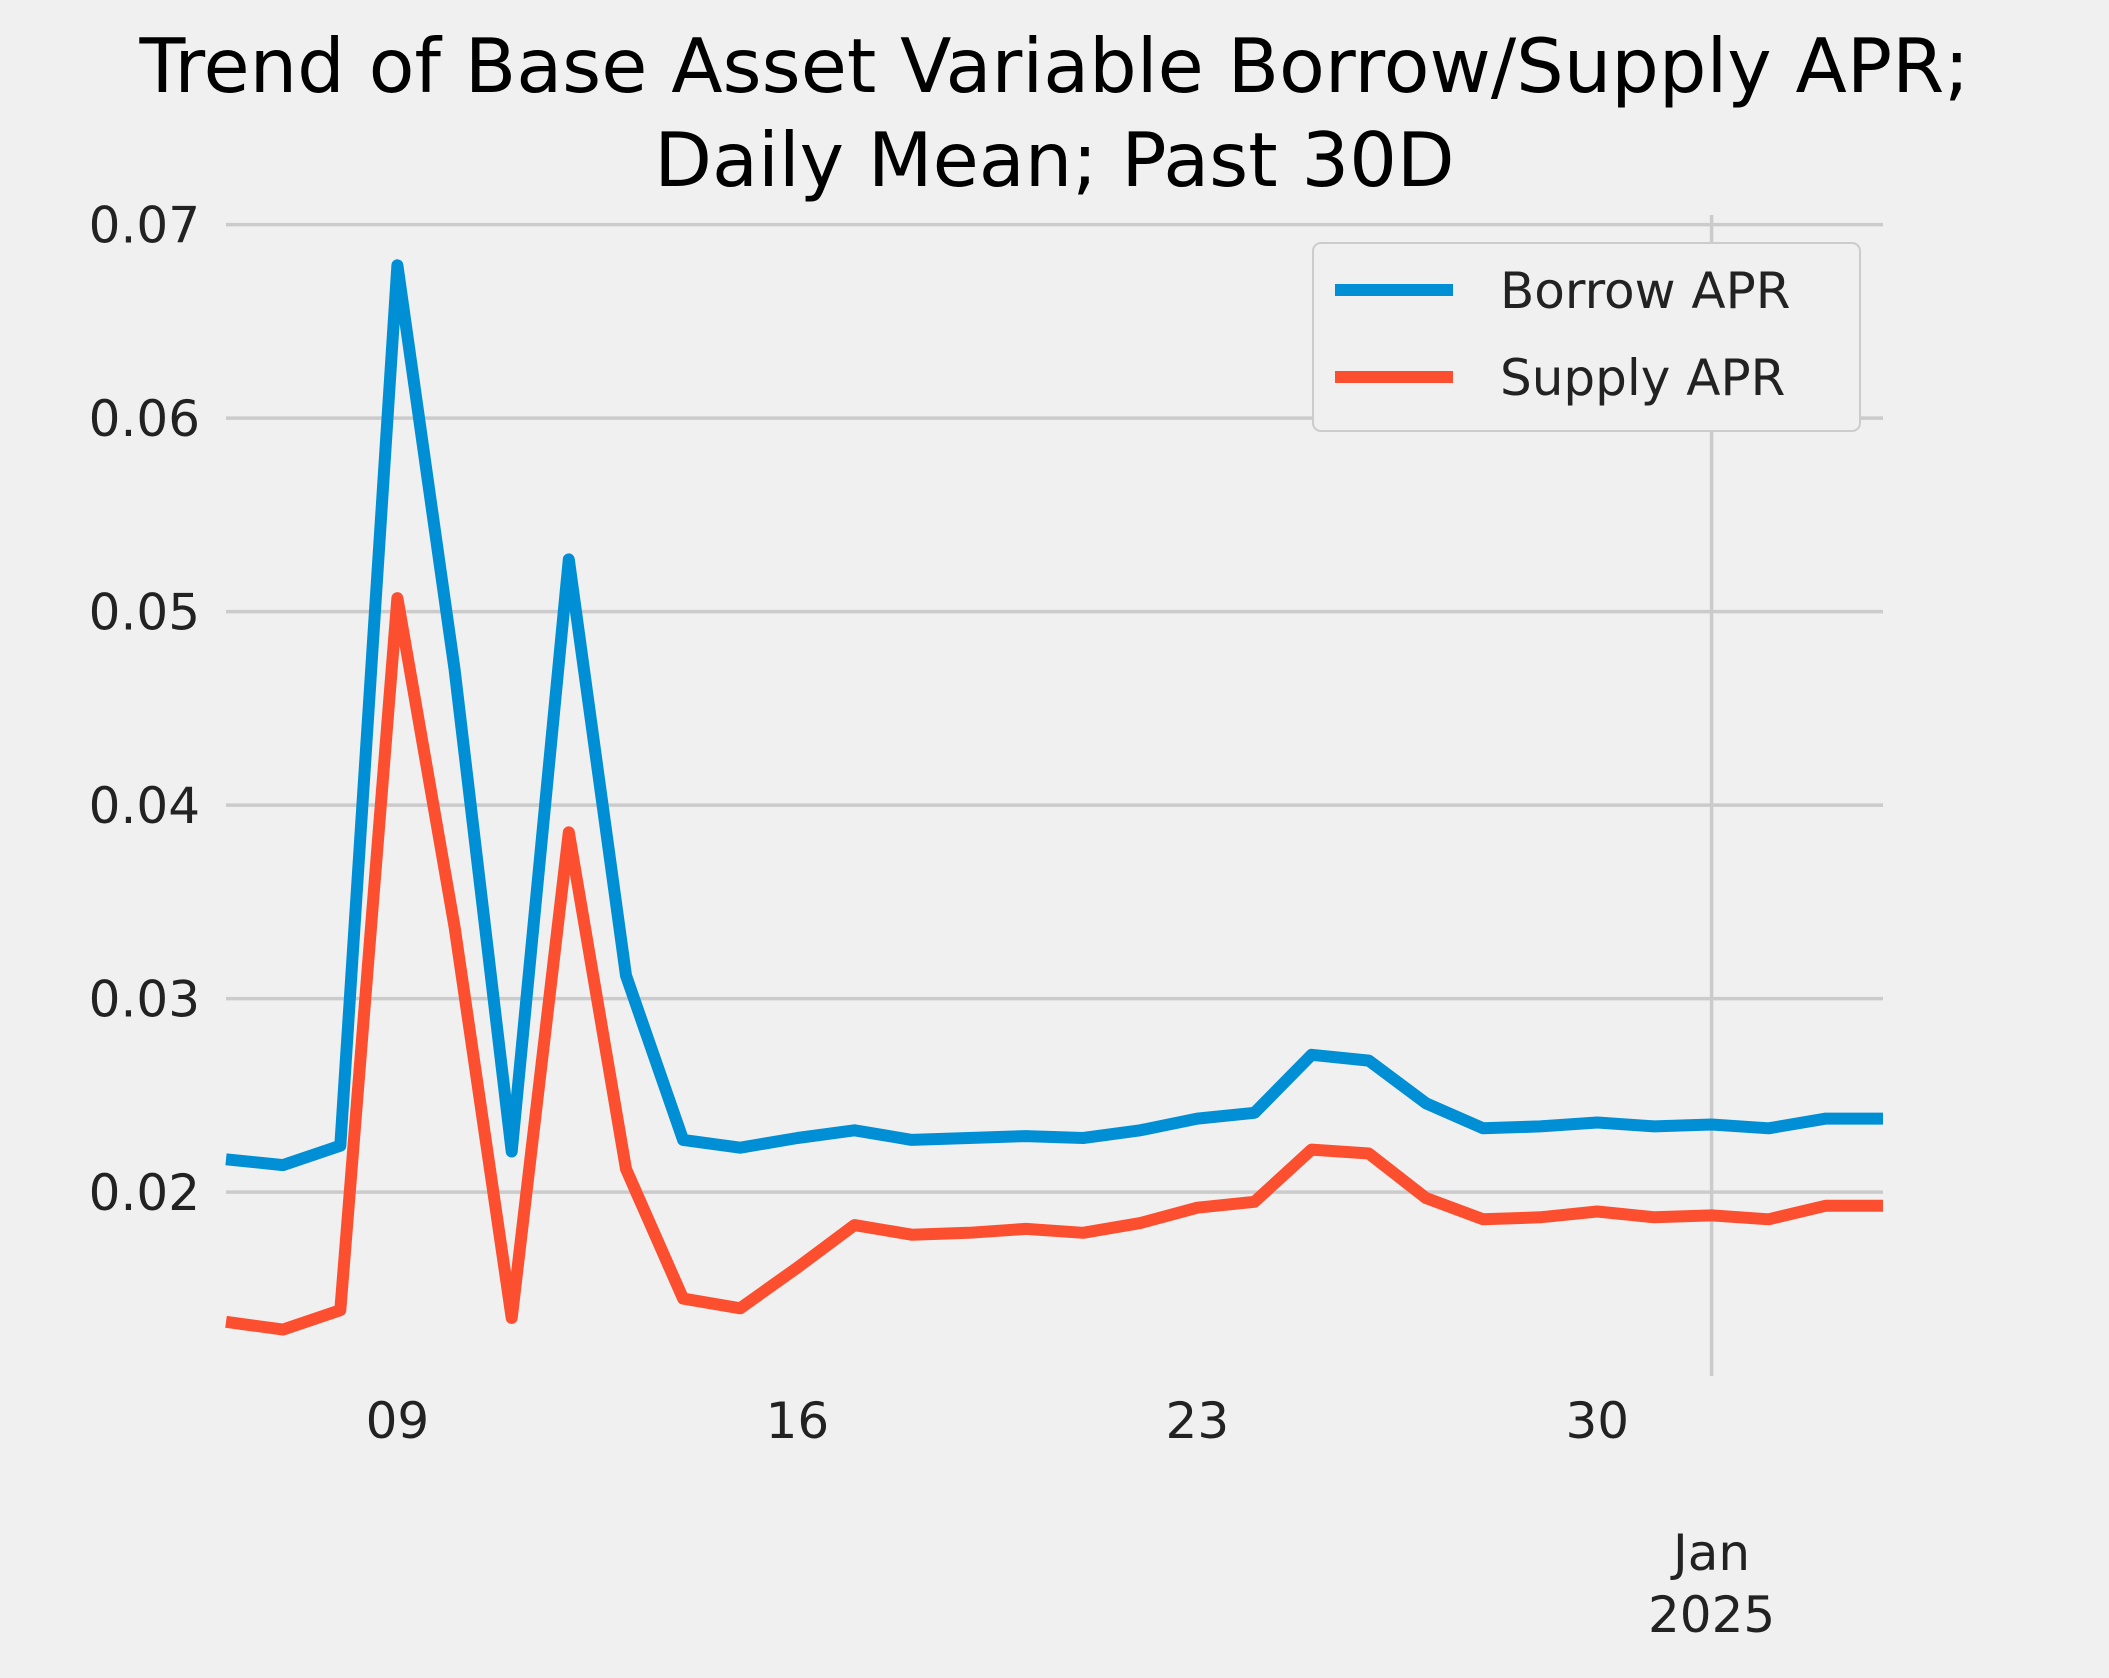 This screenshot has width=2109, height=1678. Describe the element at coordinates (1642, 378) in the screenshot. I see `legend-label-supply-apr: Supply APR` at that location.